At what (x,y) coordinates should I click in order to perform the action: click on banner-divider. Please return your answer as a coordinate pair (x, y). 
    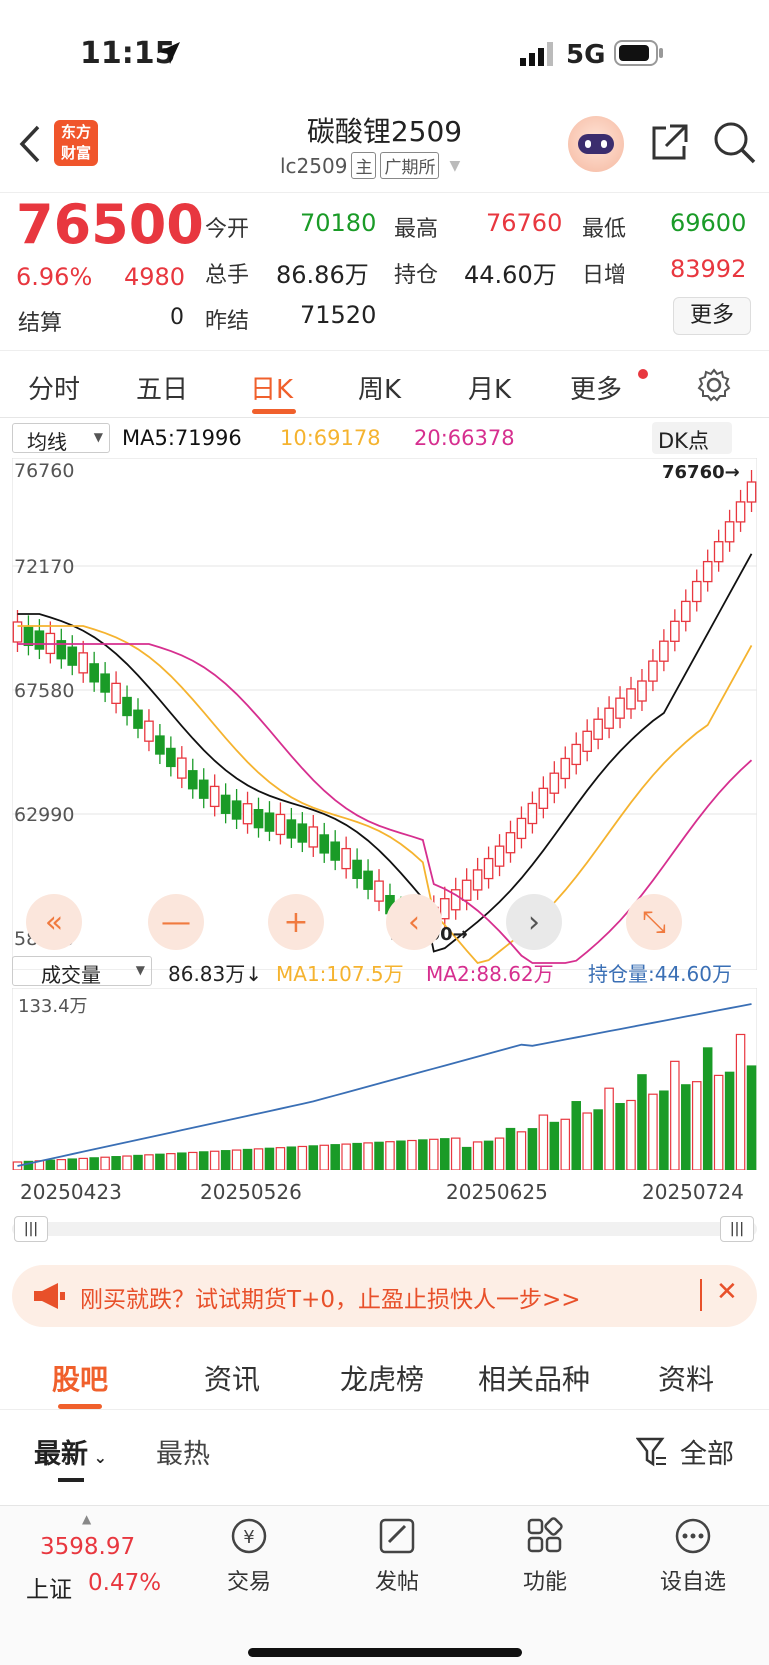
    Looking at the image, I should click on (701, 1295).